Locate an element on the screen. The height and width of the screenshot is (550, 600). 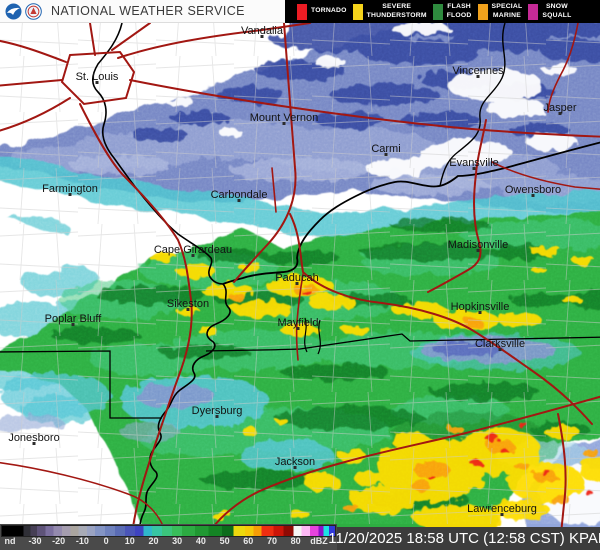
alert-label: SPECIAL MARINE is located at coordinates (507, 11).